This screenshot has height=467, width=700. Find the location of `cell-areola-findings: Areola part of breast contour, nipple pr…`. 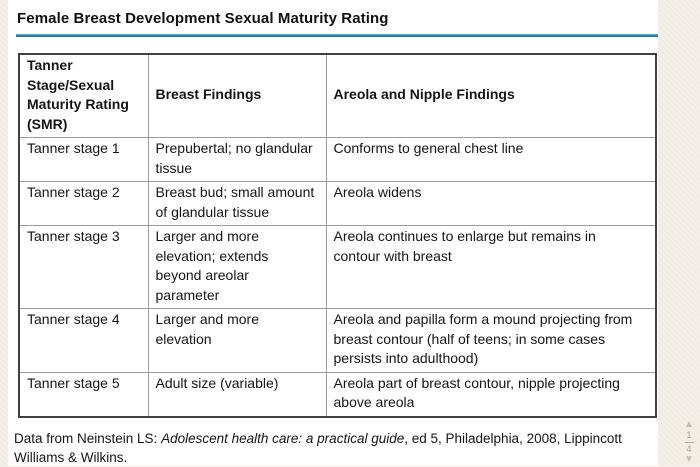

cell-areola-findings: Areola part of breast contour, nipple pr… is located at coordinates (491, 394).